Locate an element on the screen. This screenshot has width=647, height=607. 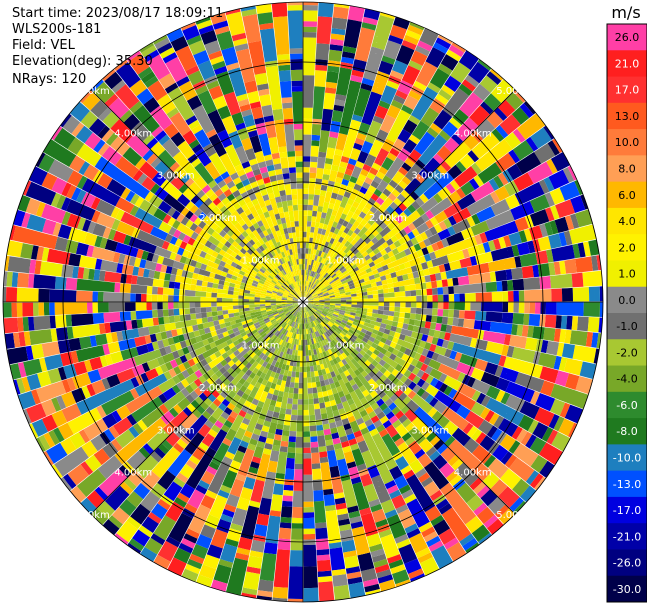
colorbar-tick-label: 8.0 is located at coordinates (627, 169).